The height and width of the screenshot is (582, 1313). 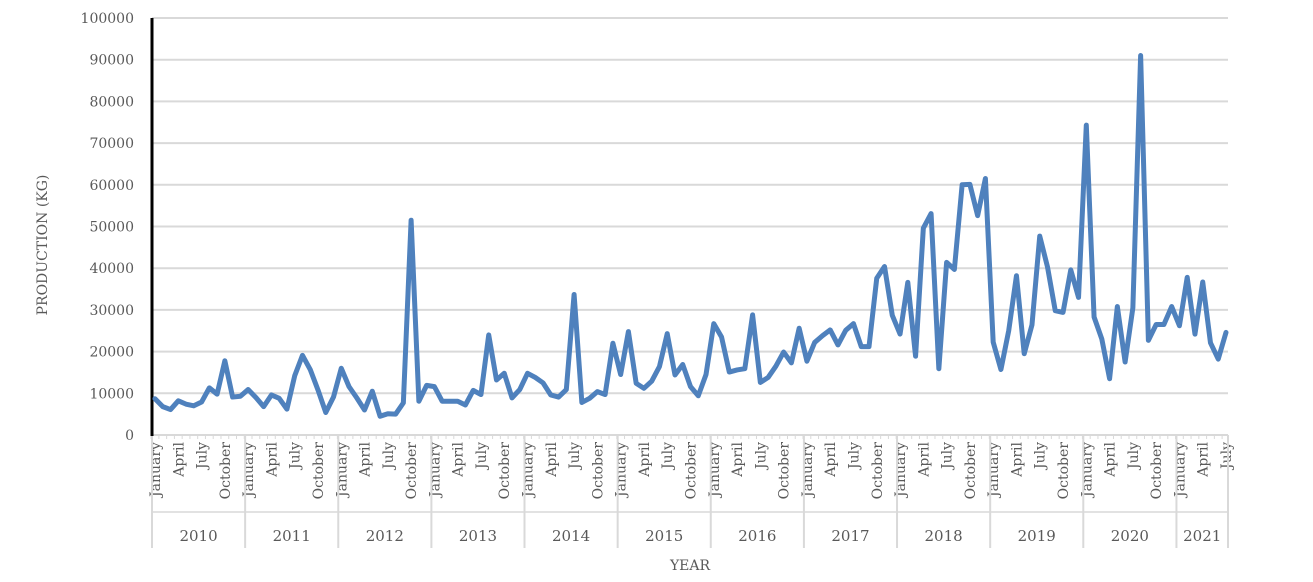 I want to click on y-tick-label: 80000, so click(x=111, y=102).